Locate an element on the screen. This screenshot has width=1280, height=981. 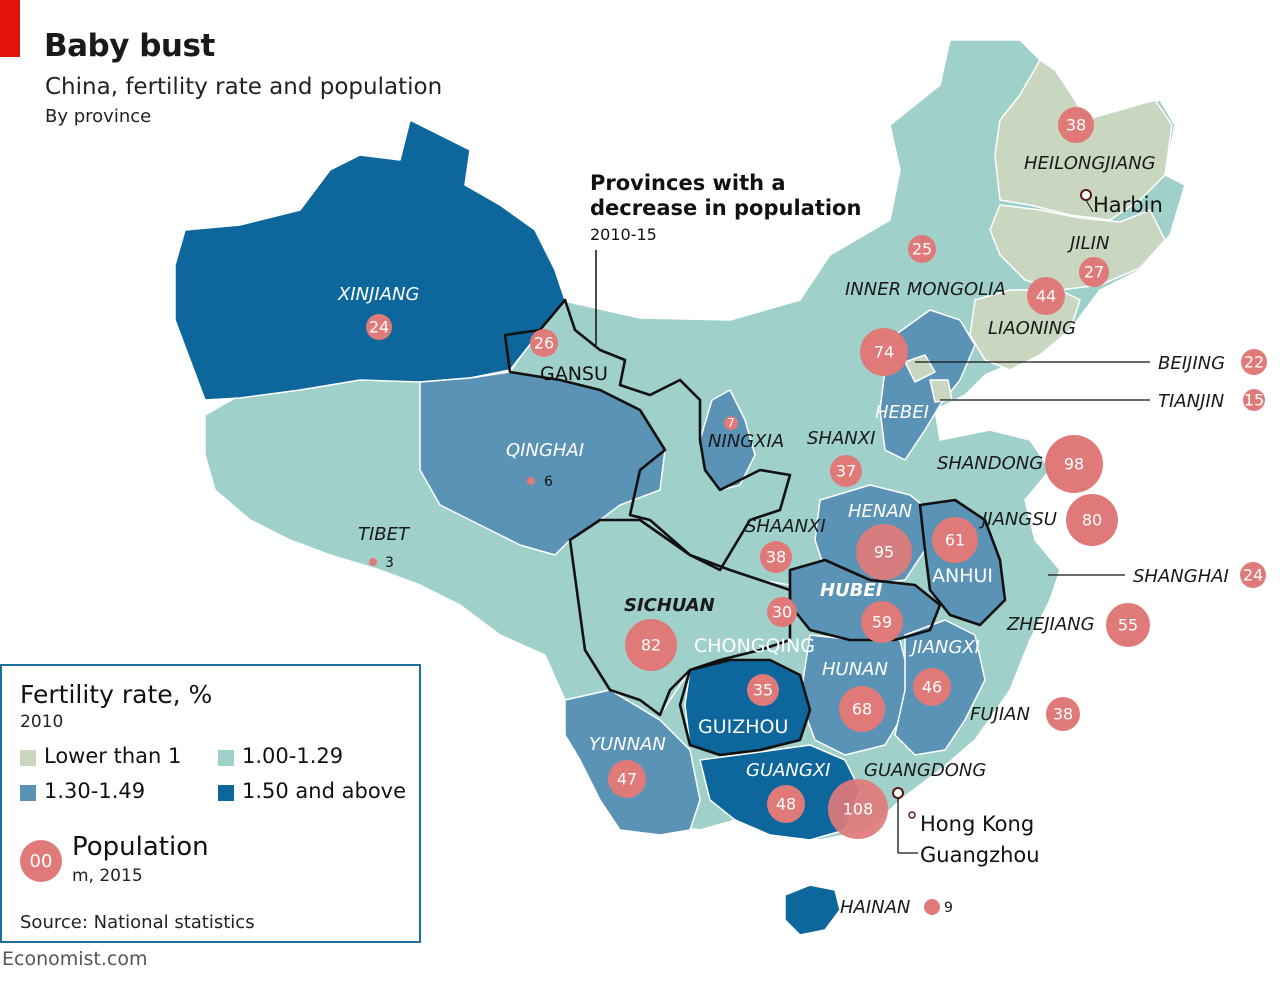
bubble-guangdong: 108 is located at coordinates (858, 809).